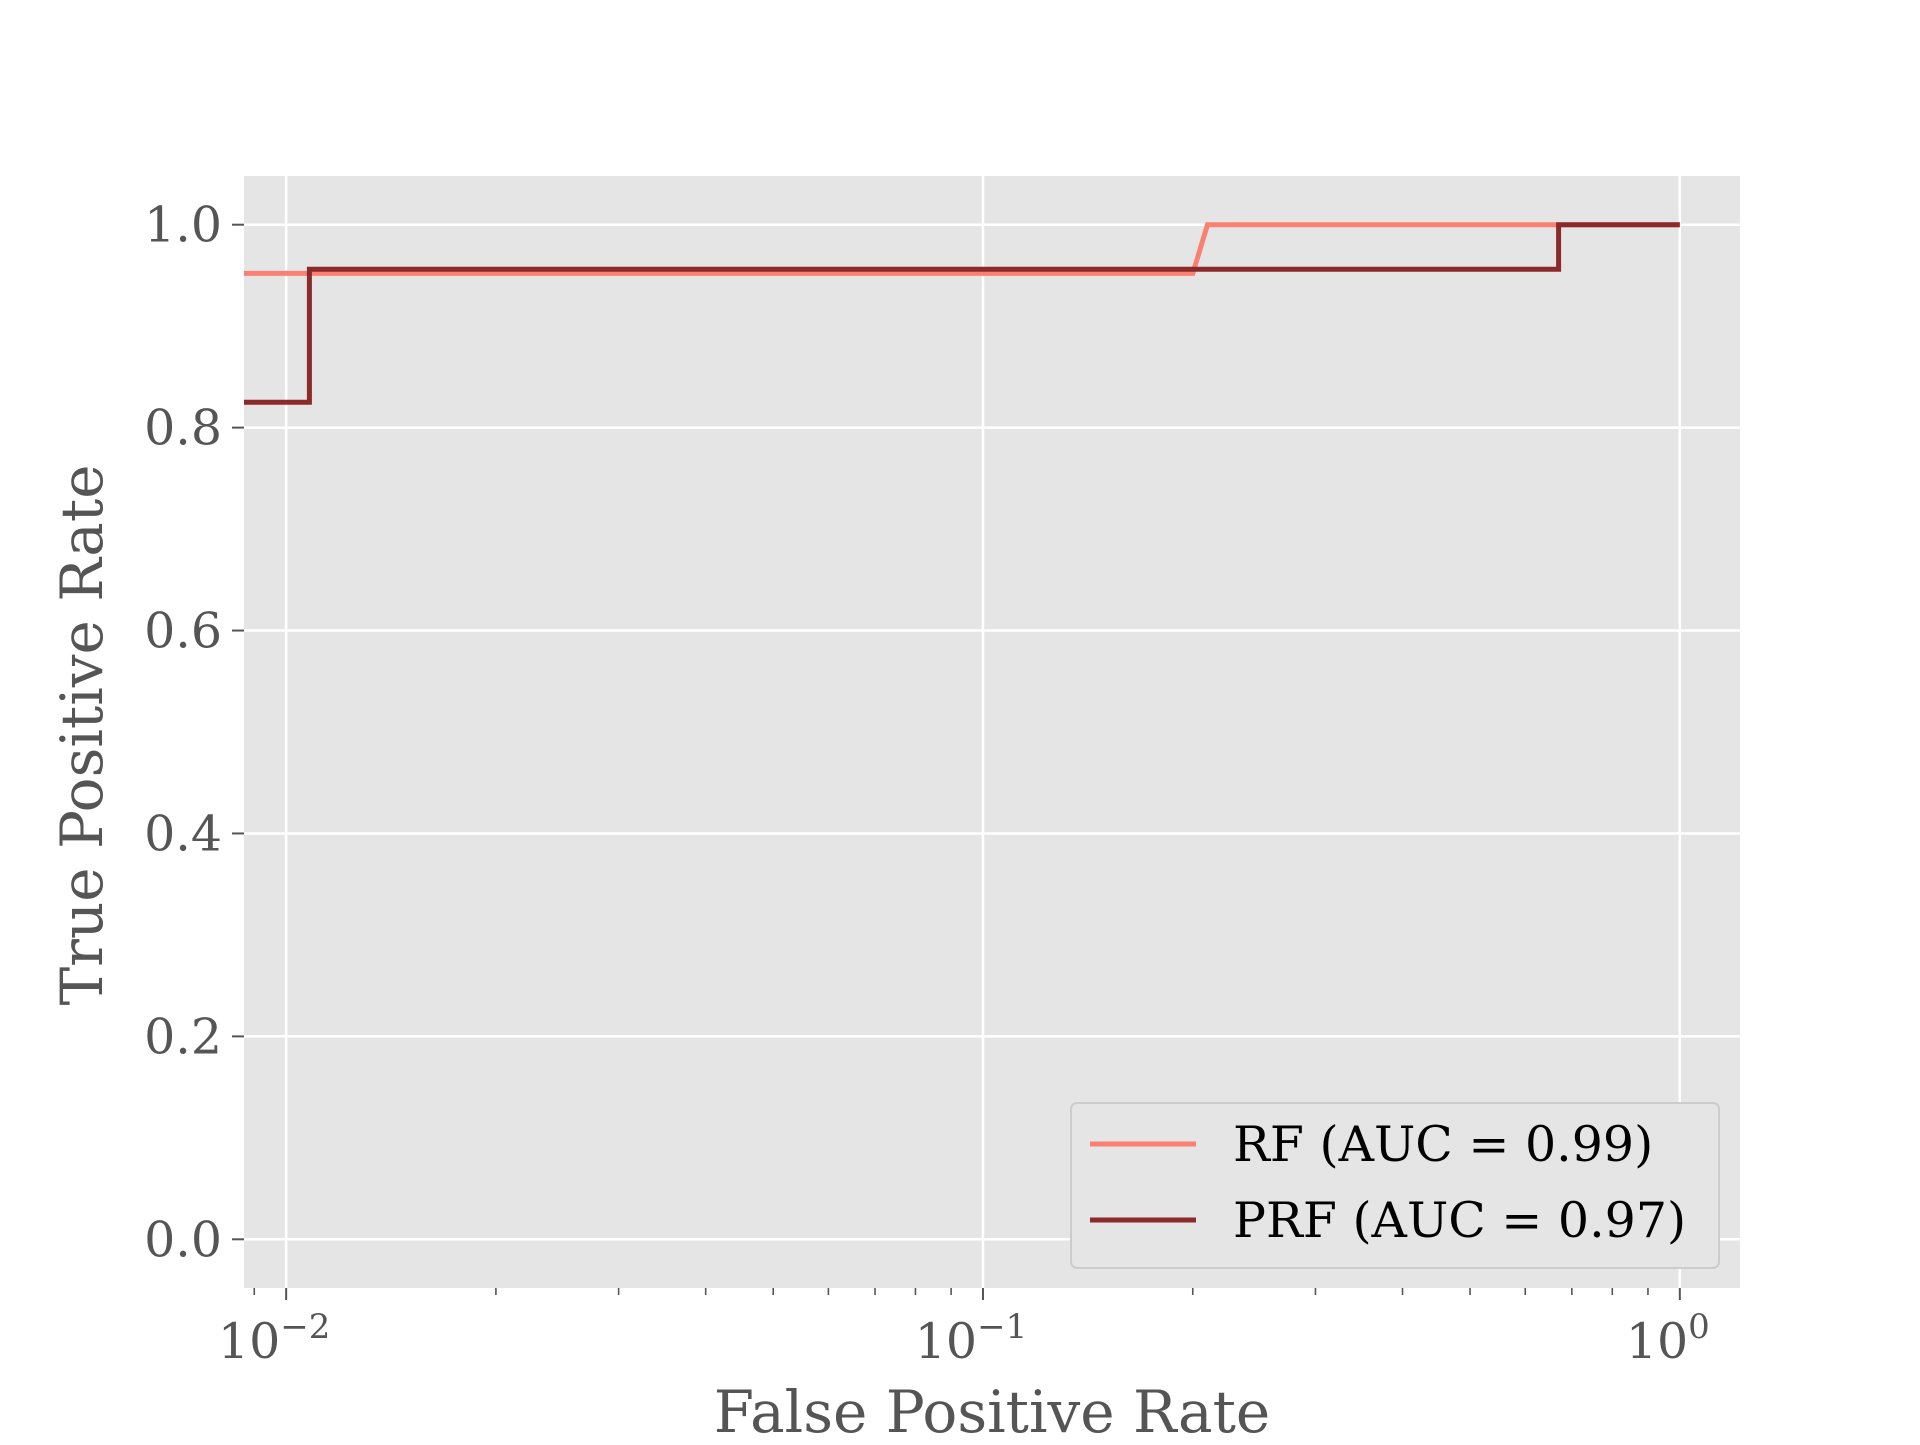 This screenshot has width=1920, height=1445. Describe the element at coordinates (274, 1338) in the screenshot. I see `x-tick-label: 10⁻²` at that location.